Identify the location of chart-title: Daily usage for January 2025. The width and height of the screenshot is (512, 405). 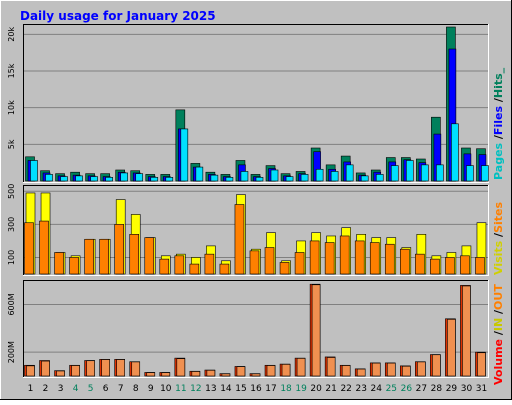
(118, 16).